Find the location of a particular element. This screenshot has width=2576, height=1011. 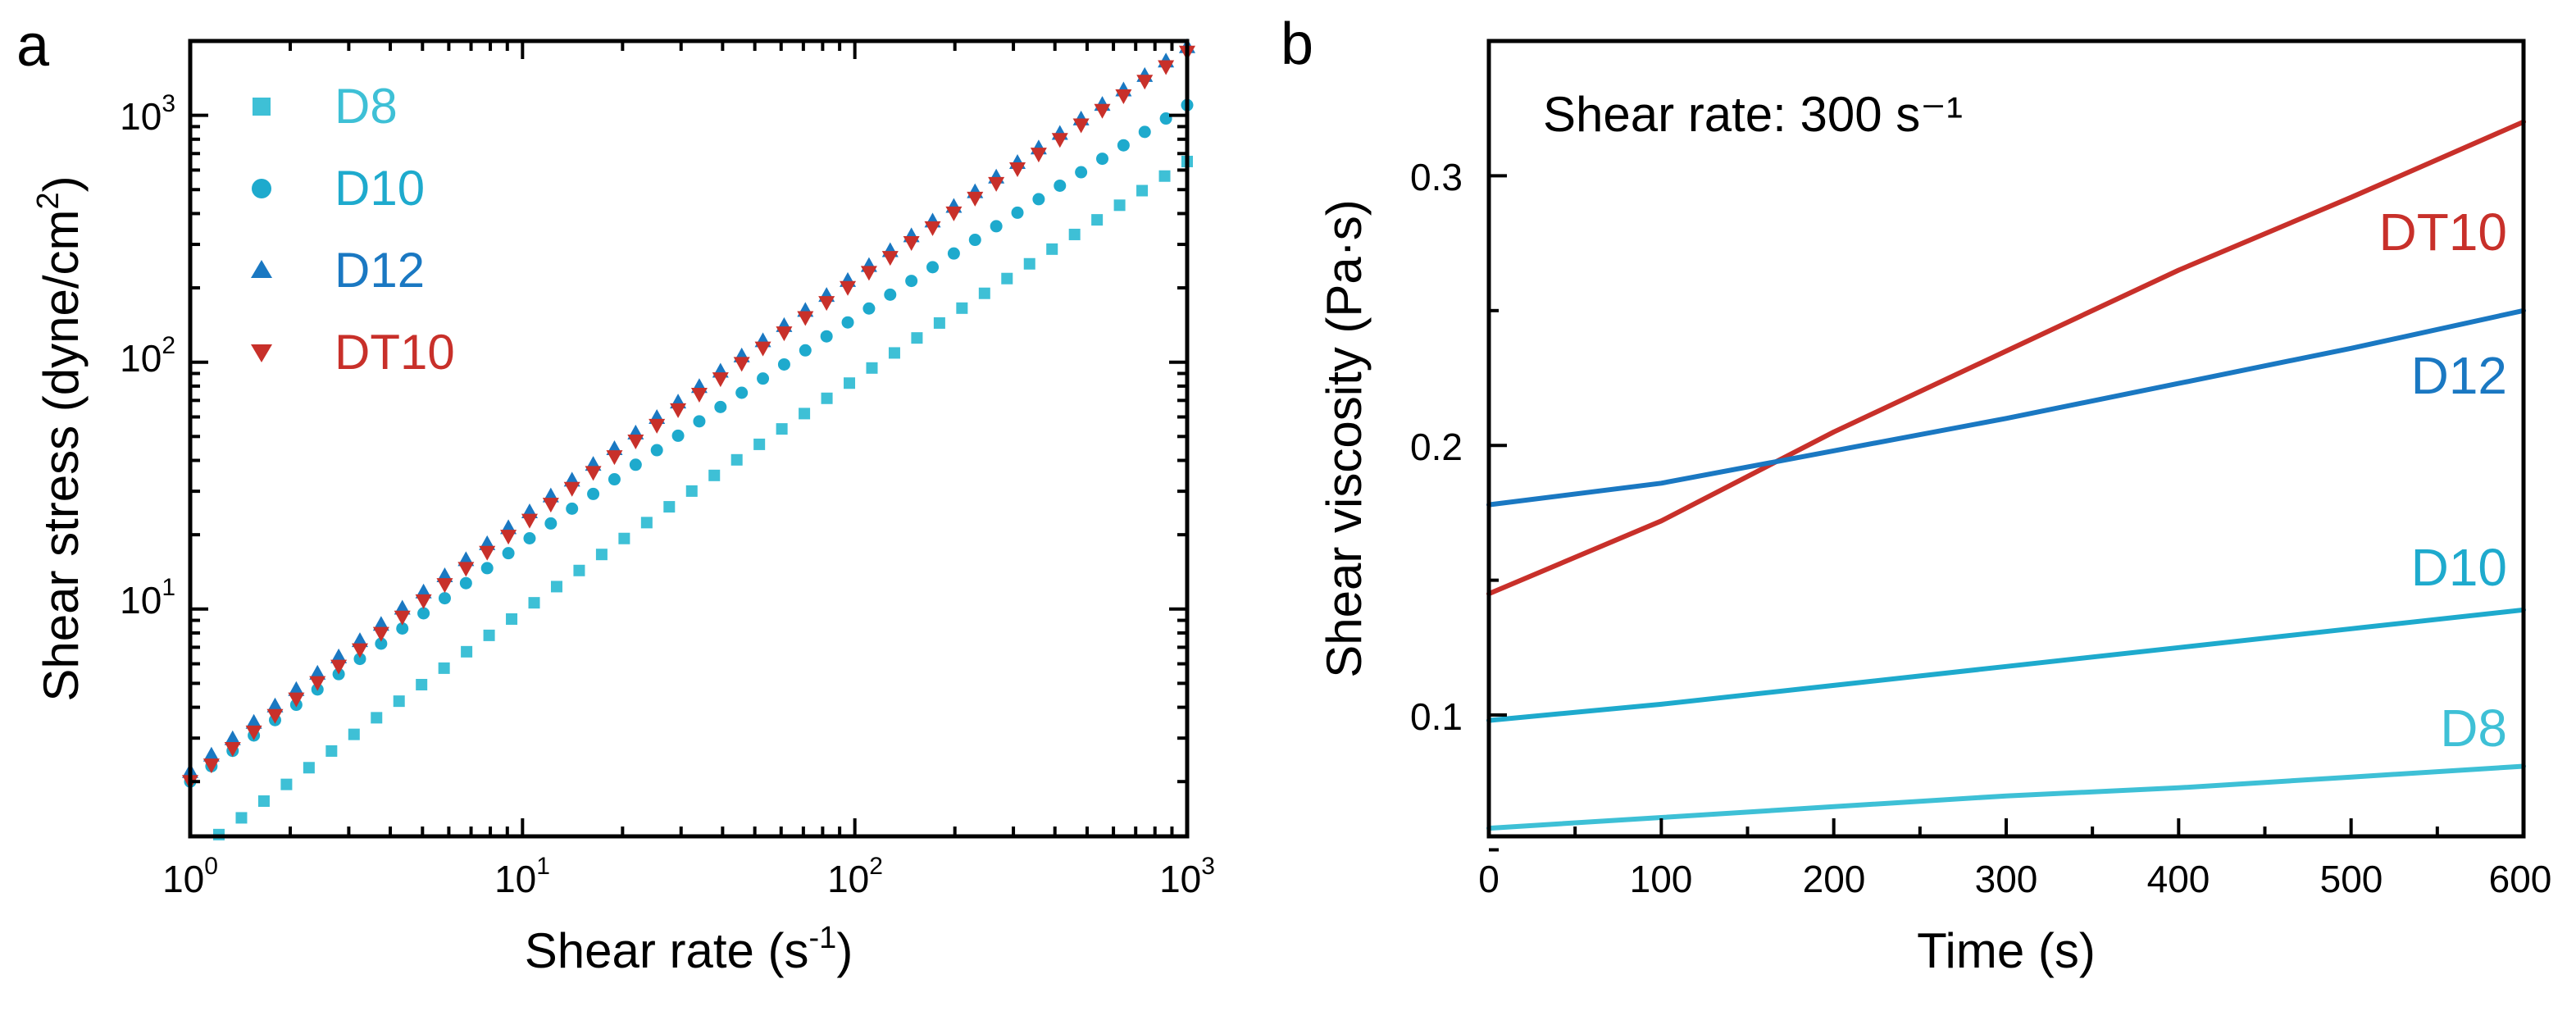

series-line-d12 is located at coordinates (2006, 407).